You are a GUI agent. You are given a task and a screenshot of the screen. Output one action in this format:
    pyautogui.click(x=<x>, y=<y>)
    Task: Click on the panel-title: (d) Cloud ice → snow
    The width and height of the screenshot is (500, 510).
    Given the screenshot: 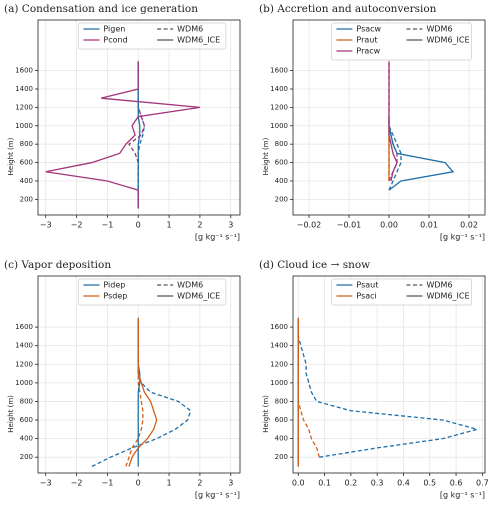 What is the action you would take?
    pyautogui.click(x=314, y=265)
    